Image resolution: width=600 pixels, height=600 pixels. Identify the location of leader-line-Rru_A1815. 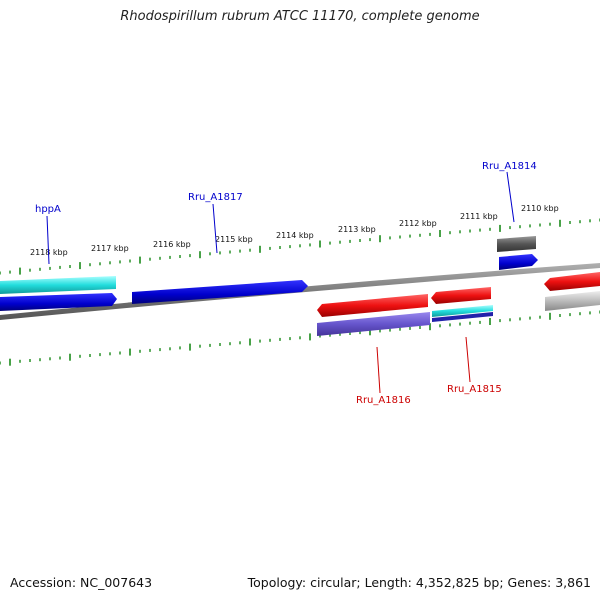
(468, 359).